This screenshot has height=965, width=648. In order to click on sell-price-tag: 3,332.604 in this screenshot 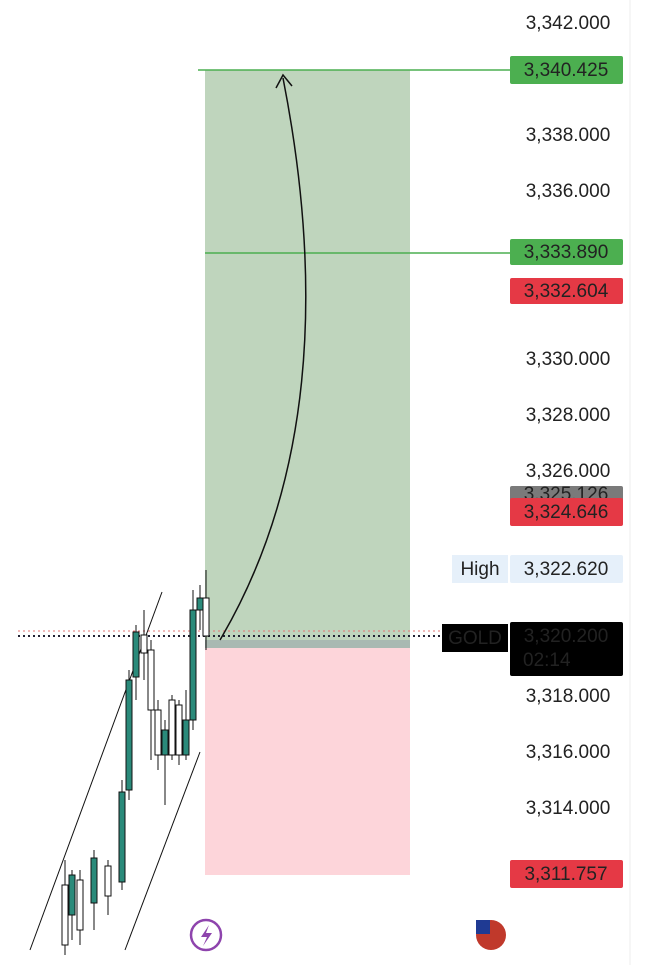, I will do `click(566, 291)`.